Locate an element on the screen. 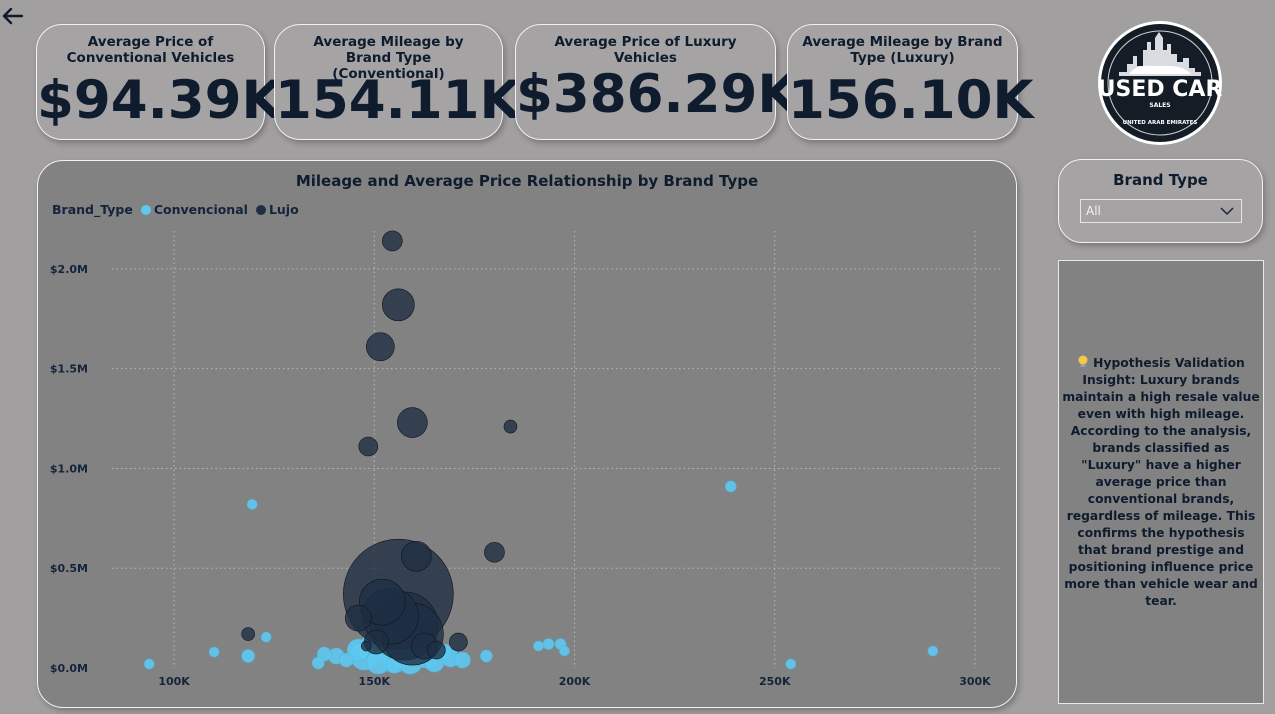 The width and height of the screenshot is (1275, 714). kpi-value: $94.39K is located at coordinates (160, 100).